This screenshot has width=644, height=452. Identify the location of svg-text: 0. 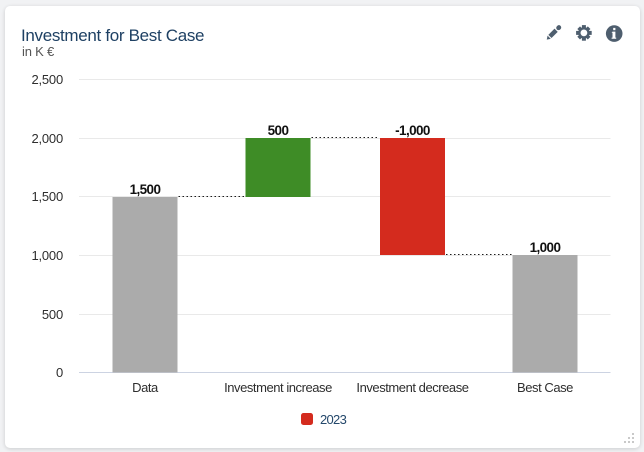
(59, 372).